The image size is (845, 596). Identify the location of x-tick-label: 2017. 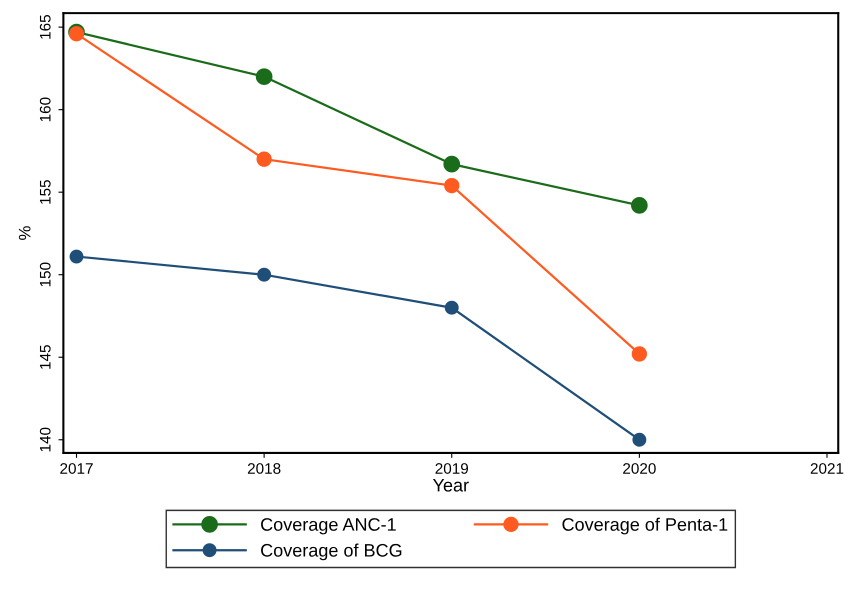
(76, 468).